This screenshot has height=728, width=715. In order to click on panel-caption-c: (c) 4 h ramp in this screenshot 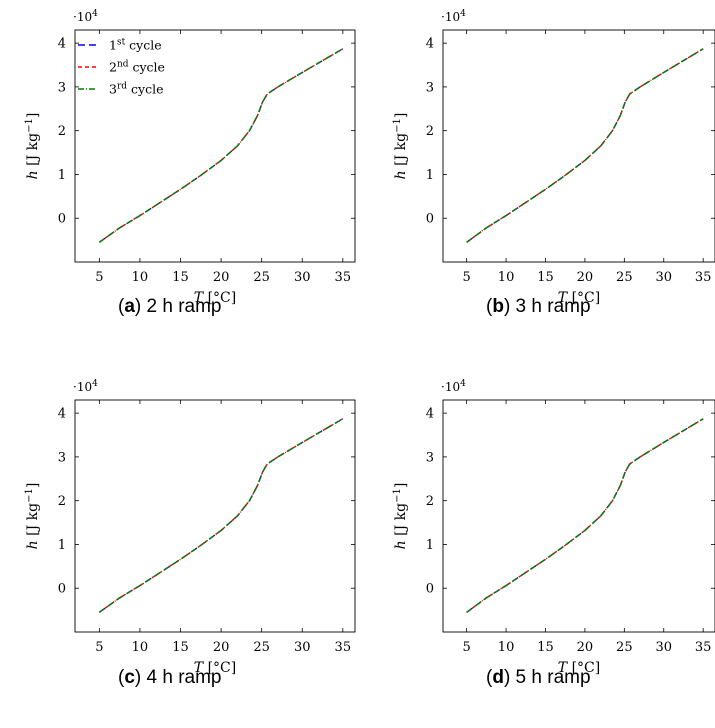, I will do `click(170, 677)`.